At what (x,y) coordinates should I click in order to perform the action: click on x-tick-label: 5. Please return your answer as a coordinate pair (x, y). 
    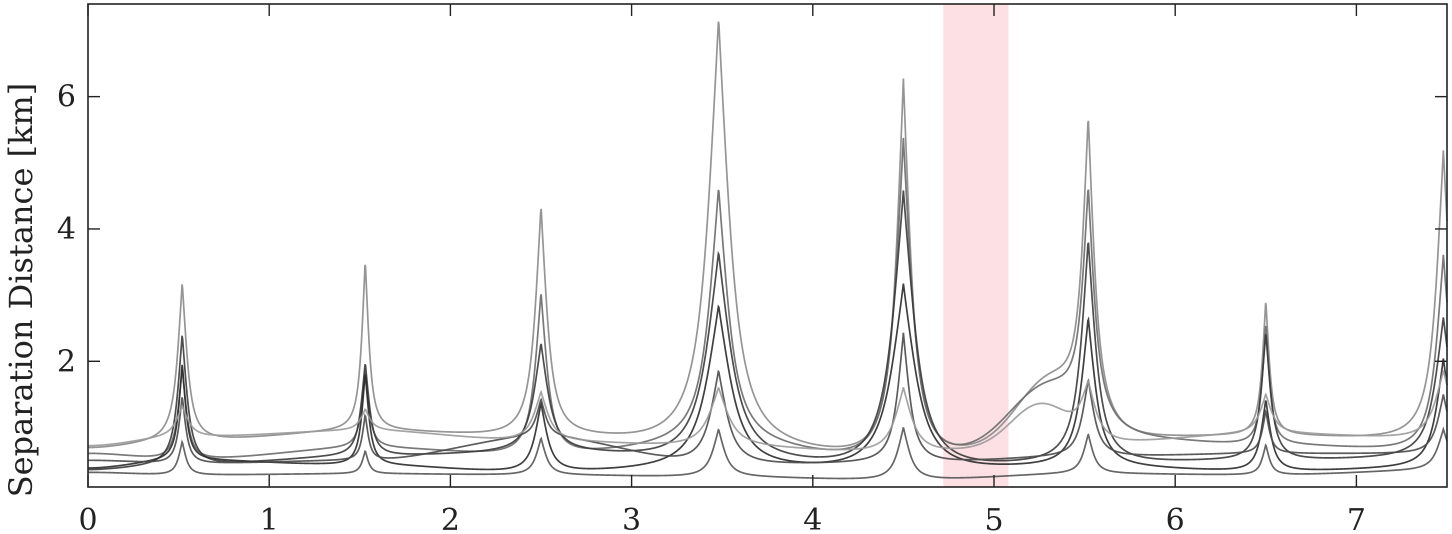
    Looking at the image, I should click on (993, 518).